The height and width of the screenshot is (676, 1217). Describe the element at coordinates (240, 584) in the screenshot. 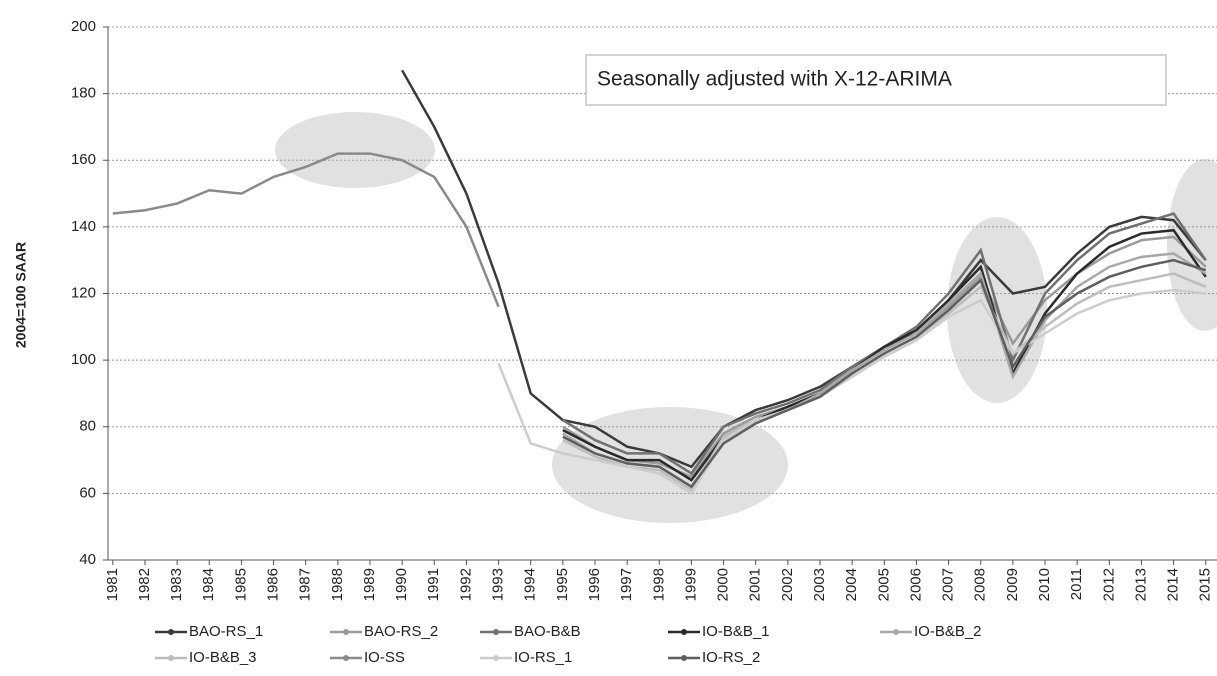

I see `x-tick-label: 1985` at that location.